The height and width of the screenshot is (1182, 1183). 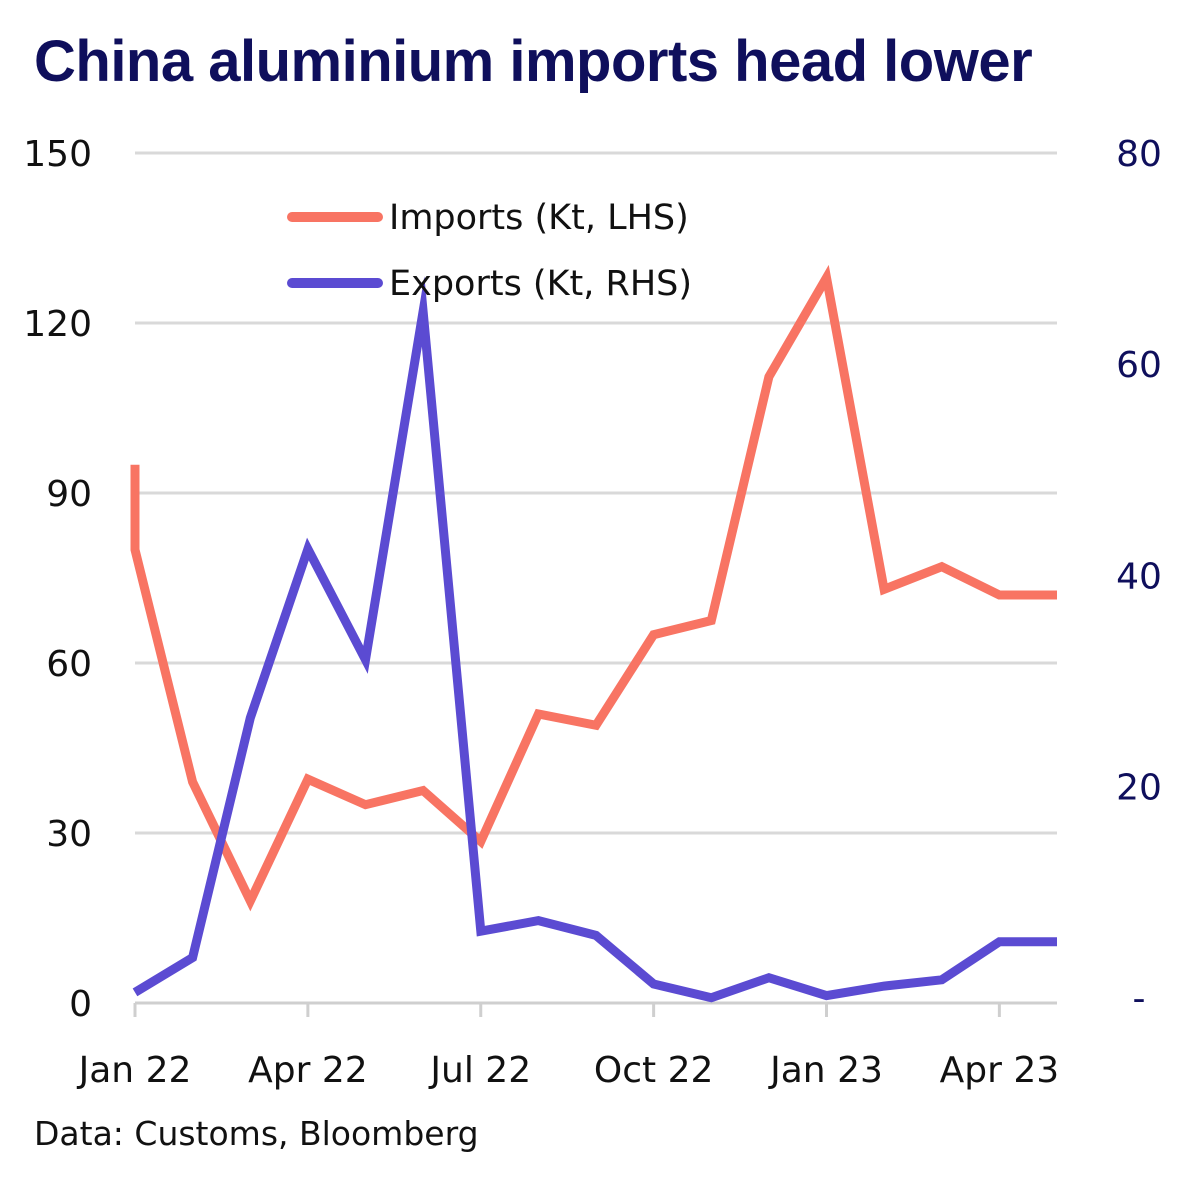 What do you see at coordinates (489, 251) in the screenshot?
I see `legend: Imports (Kt, LHS) Exports (Kt, RHS)` at bounding box center [489, 251].